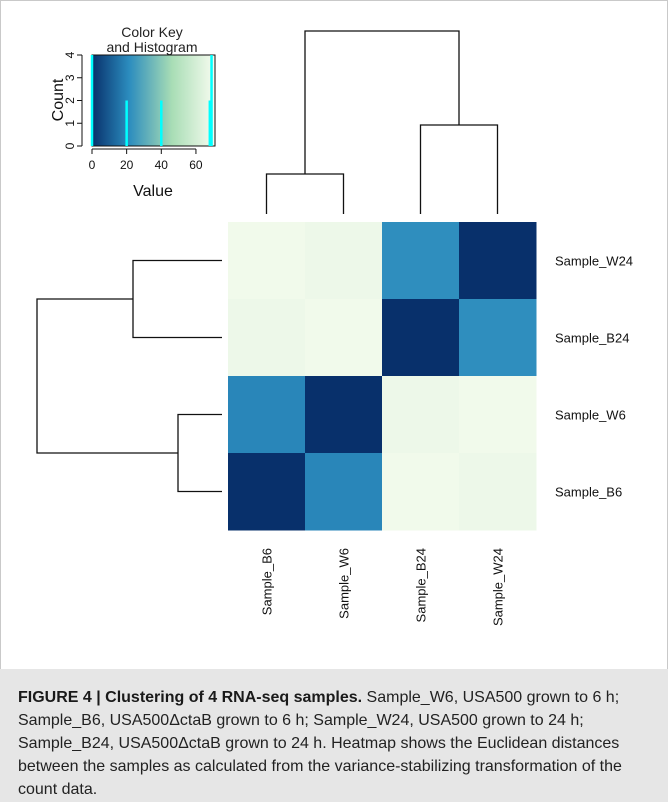 The image size is (668, 802). What do you see at coordinates (267, 415) in the screenshot?
I see `heatmap-cell-sample_w6-sample_b6` at bounding box center [267, 415].